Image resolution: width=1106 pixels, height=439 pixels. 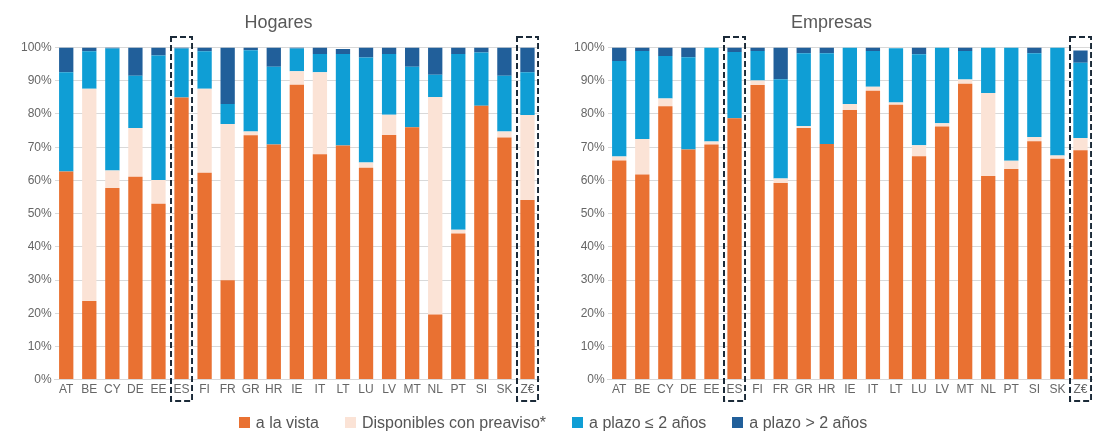 I want to click on chart-title: Empresas, so click(x=831, y=21).